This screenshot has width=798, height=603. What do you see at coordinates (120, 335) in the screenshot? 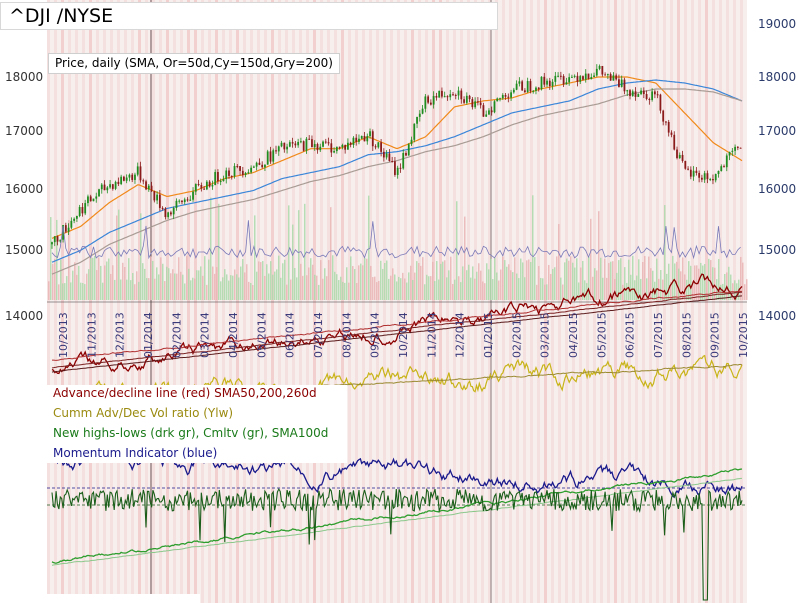
I see `x-tick-label: 12/2013` at bounding box center [120, 335].